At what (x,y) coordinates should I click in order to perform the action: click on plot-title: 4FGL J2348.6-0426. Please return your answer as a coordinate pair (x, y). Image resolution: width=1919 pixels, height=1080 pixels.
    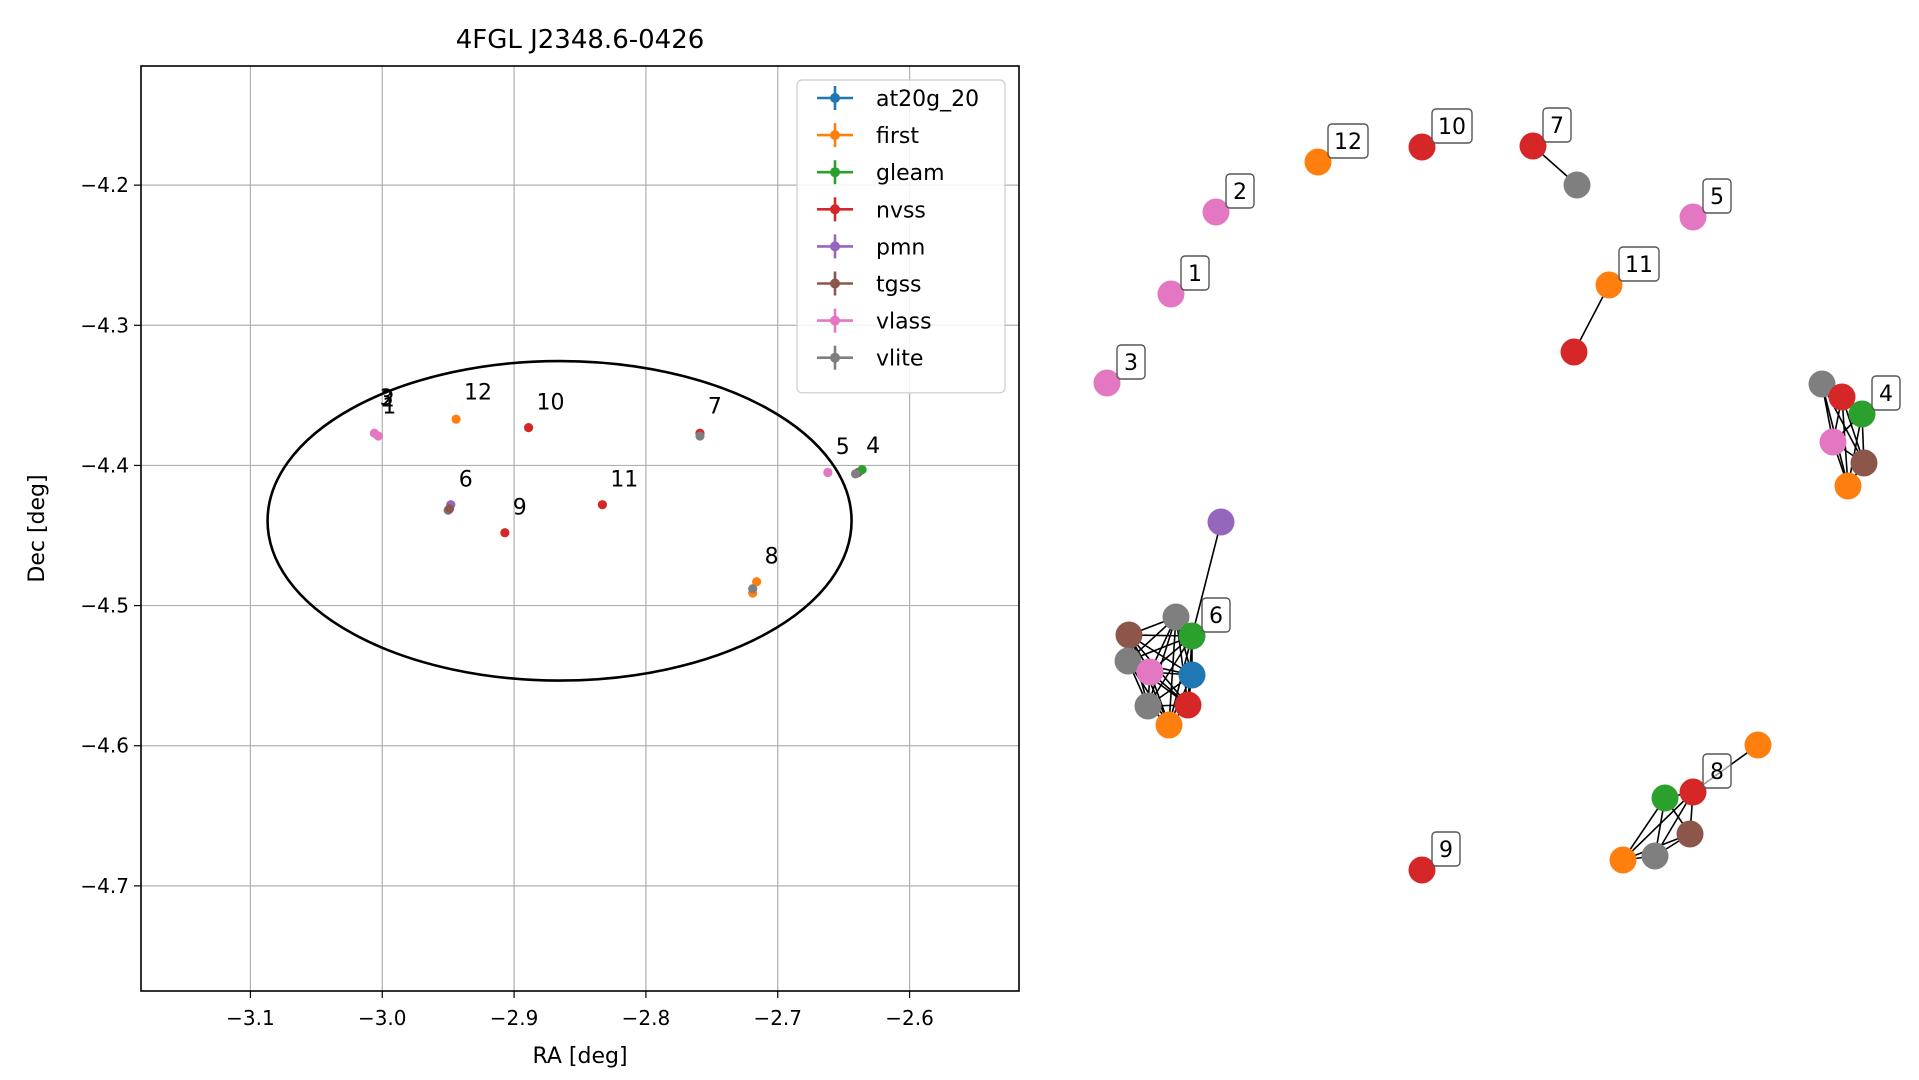
    Looking at the image, I should click on (580, 40).